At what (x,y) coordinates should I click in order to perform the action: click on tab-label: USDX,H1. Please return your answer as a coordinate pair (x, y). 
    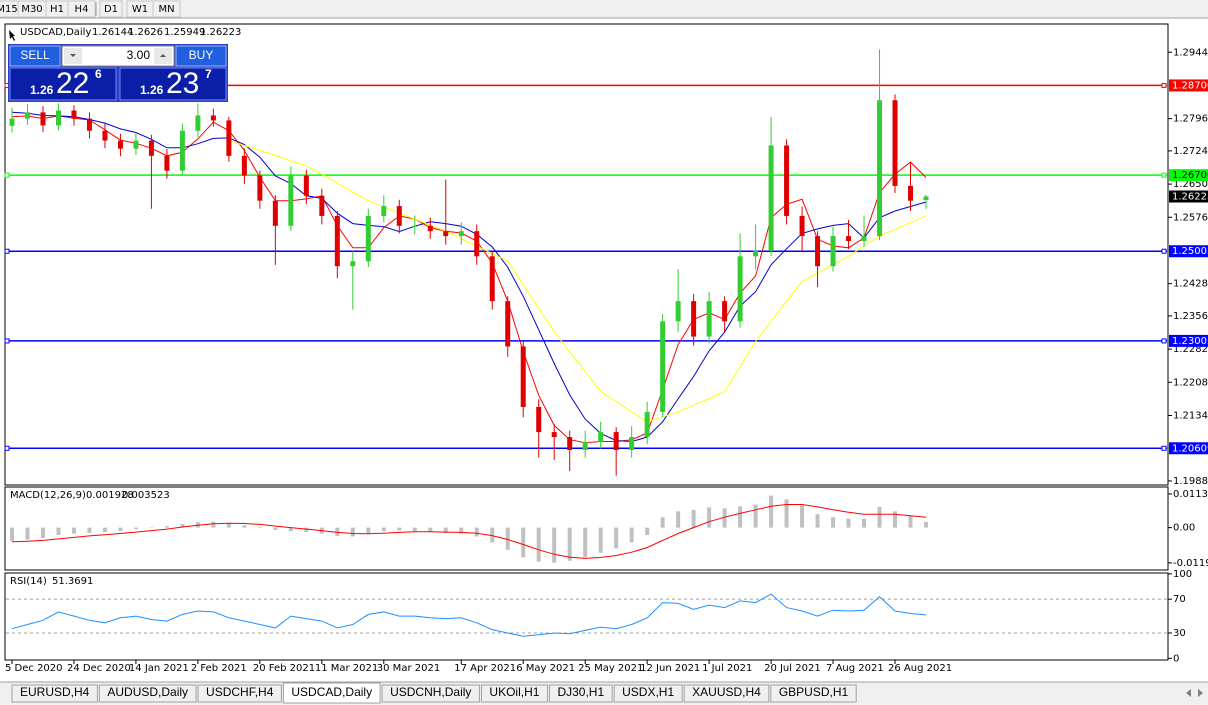
    Looking at the image, I should click on (648, 692).